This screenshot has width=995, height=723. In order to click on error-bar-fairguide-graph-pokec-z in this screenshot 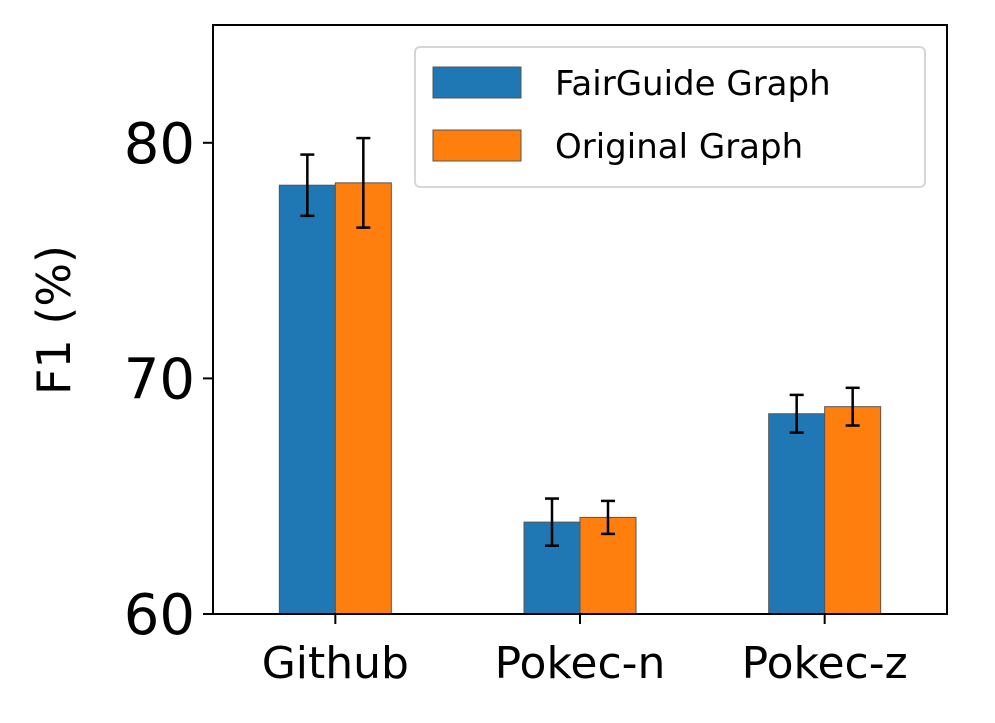, I will do `click(796, 413)`.